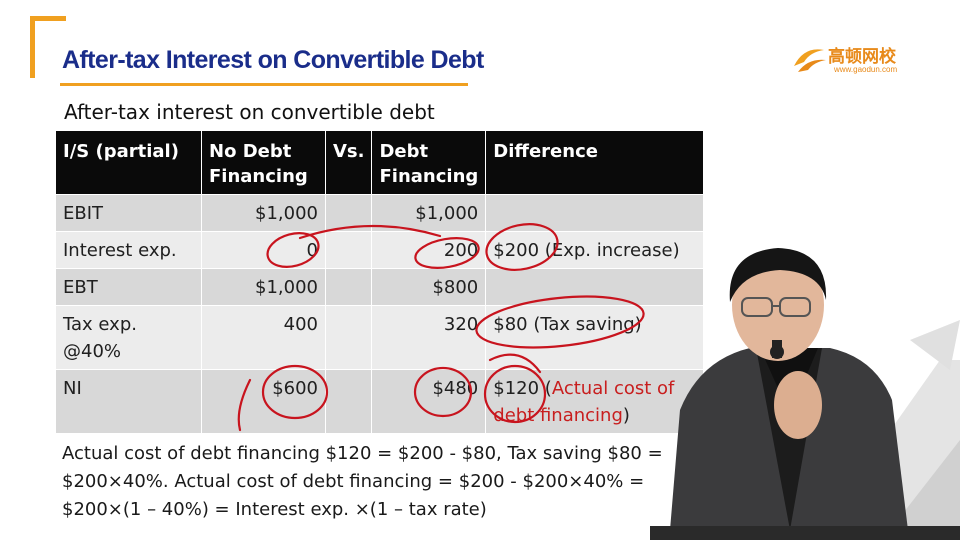 The height and width of the screenshot is (540, 960). I want to click on col-header-debt: Debt Financing, so click(429, 162).